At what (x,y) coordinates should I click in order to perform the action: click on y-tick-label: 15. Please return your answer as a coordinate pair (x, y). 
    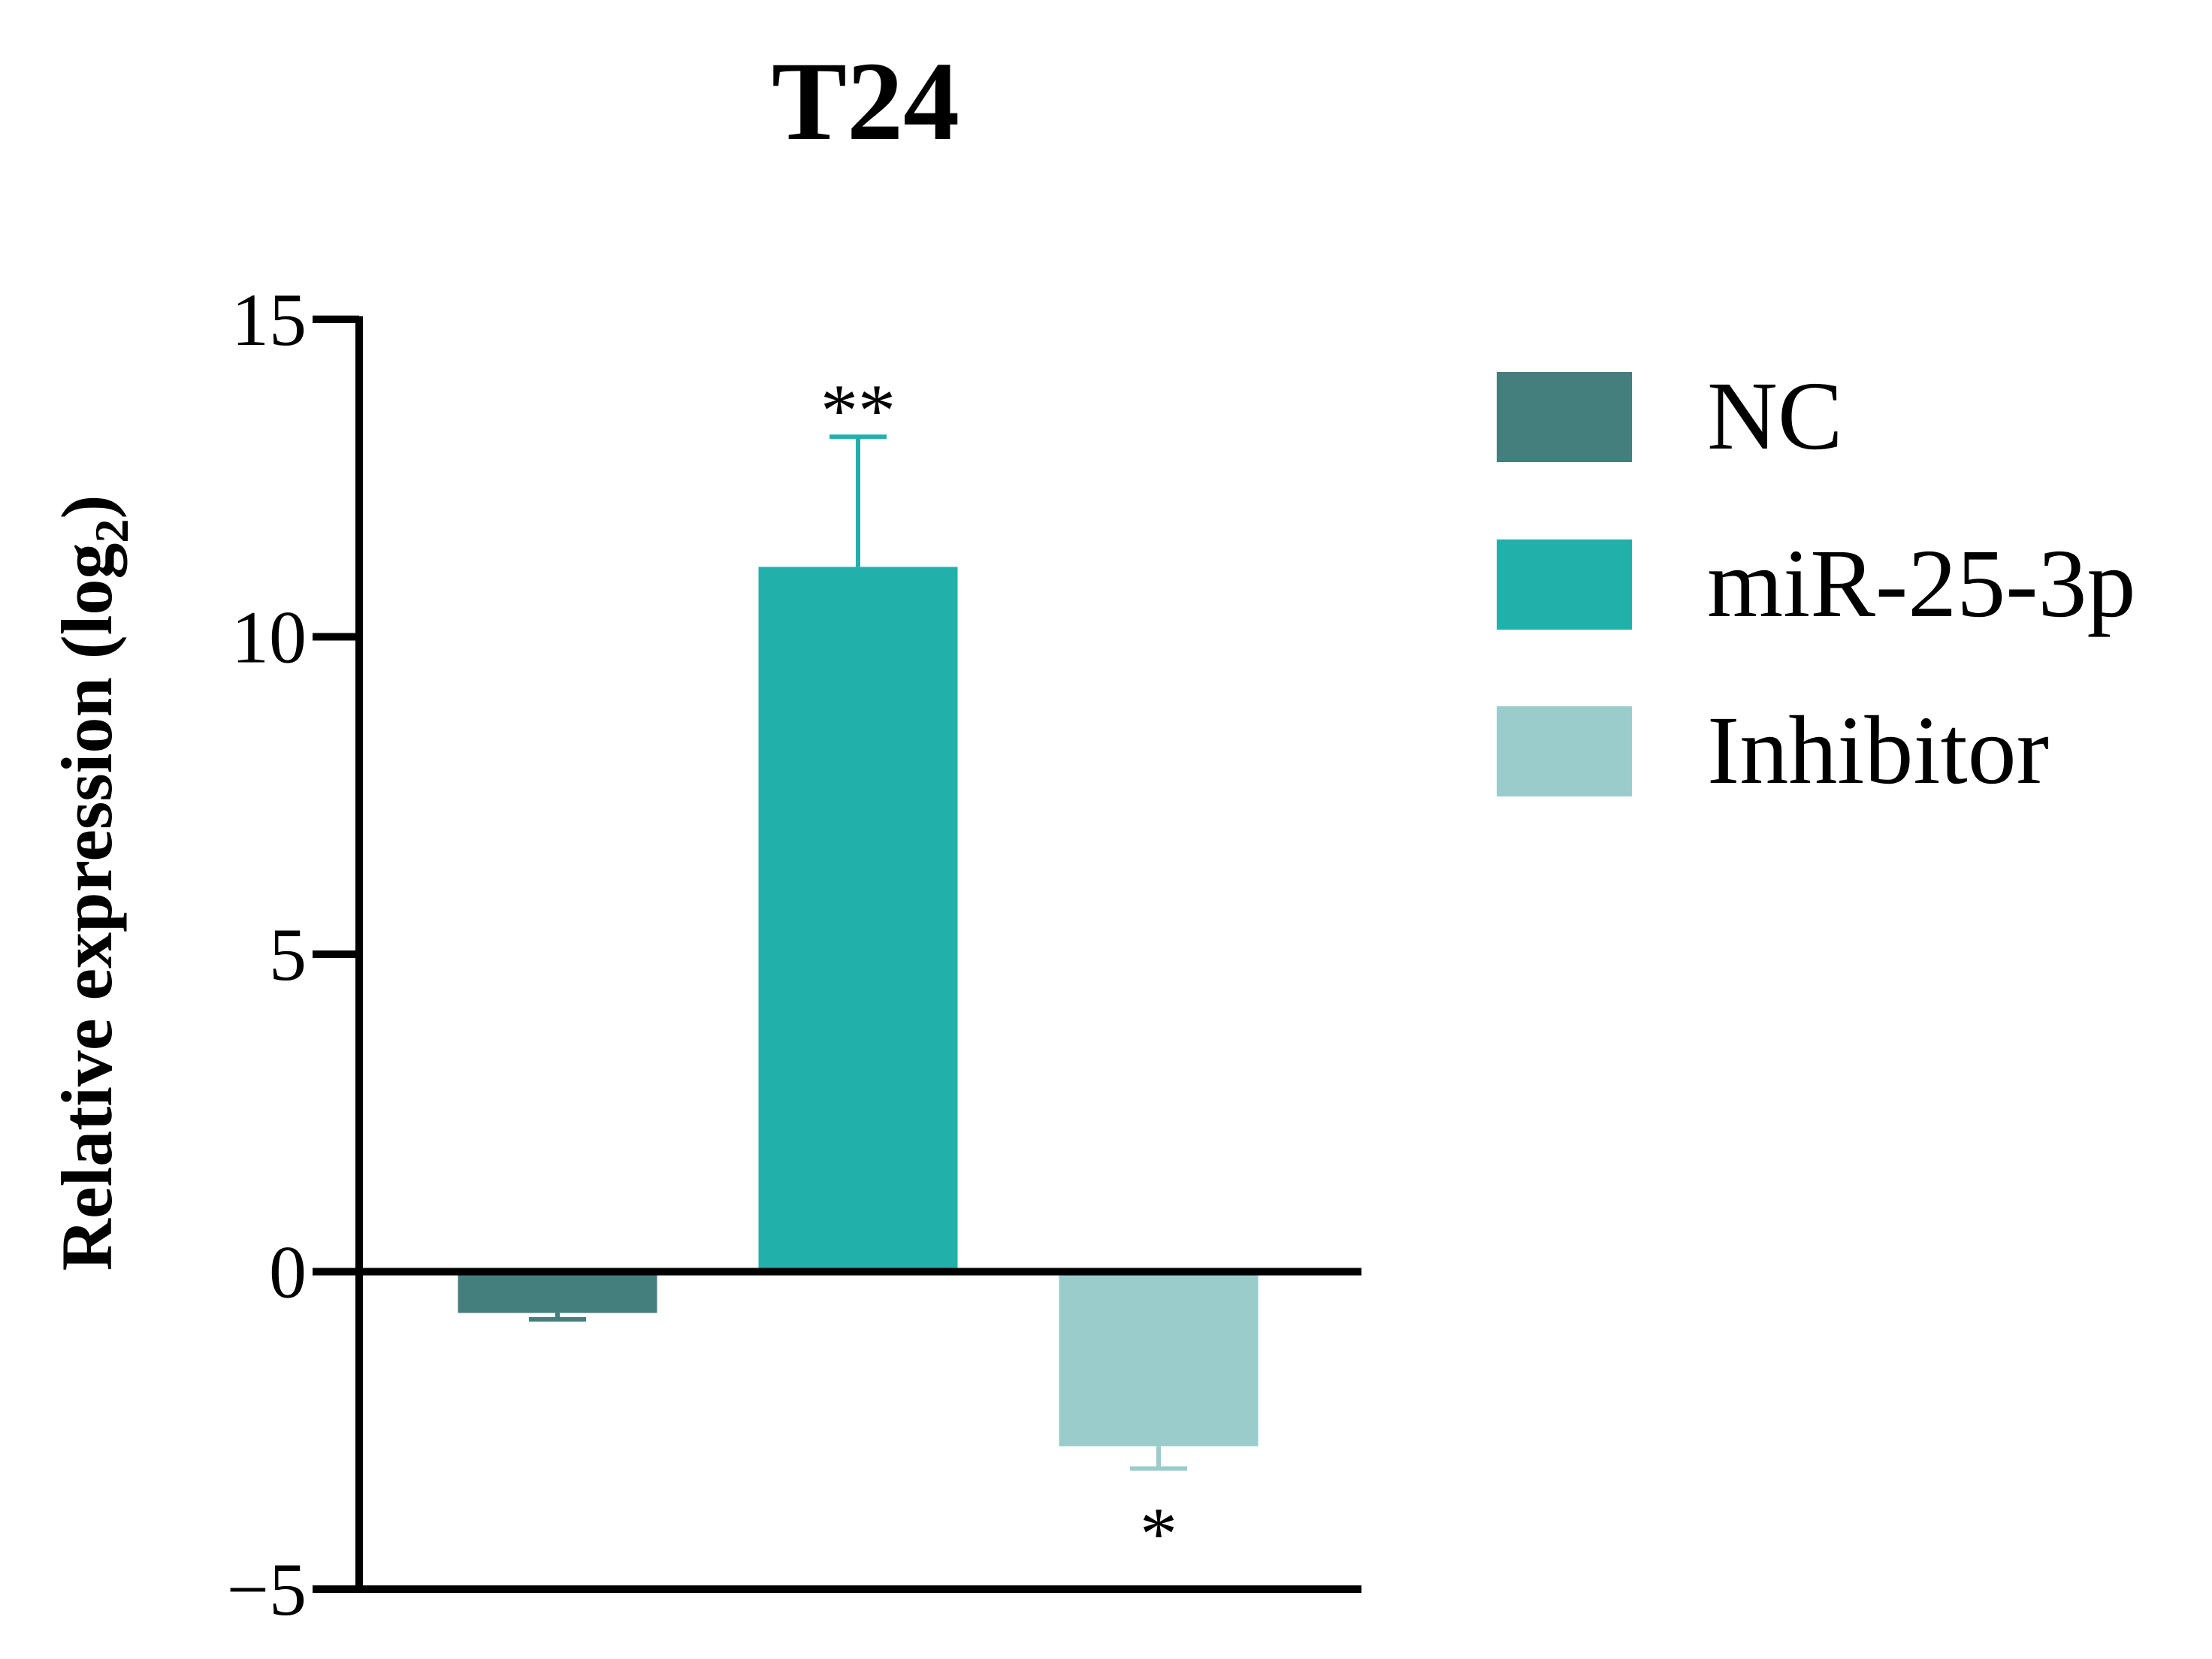
    Looking at the image, I should click on (269, 319).